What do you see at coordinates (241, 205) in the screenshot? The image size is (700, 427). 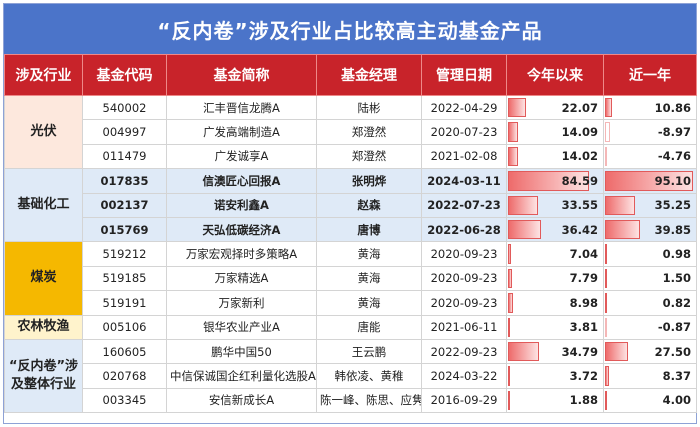 I see `fund-name-cell: 诺安利鑫A` at bounding box center [241, 205].